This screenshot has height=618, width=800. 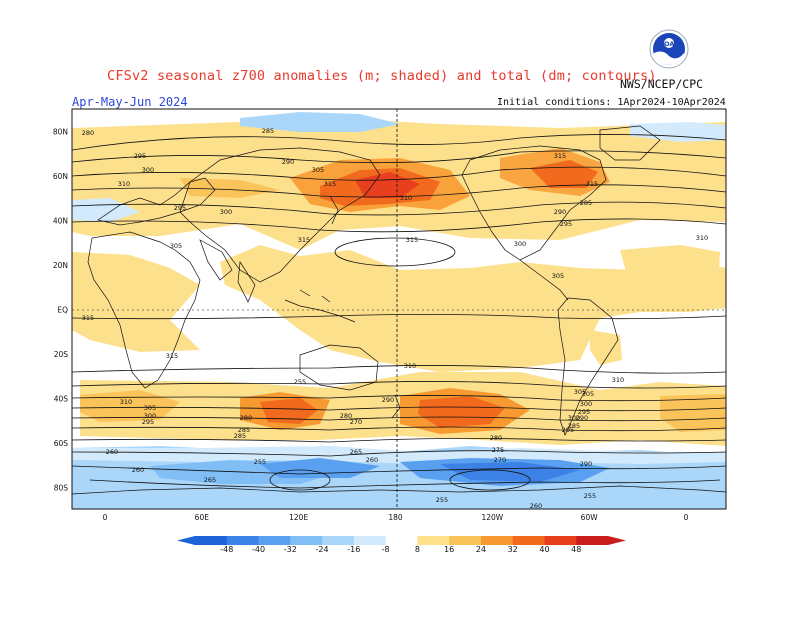 I want to click on longitude-labels: 0 60E 120E 180 120W 60W 0, so click(x=396, y=517).